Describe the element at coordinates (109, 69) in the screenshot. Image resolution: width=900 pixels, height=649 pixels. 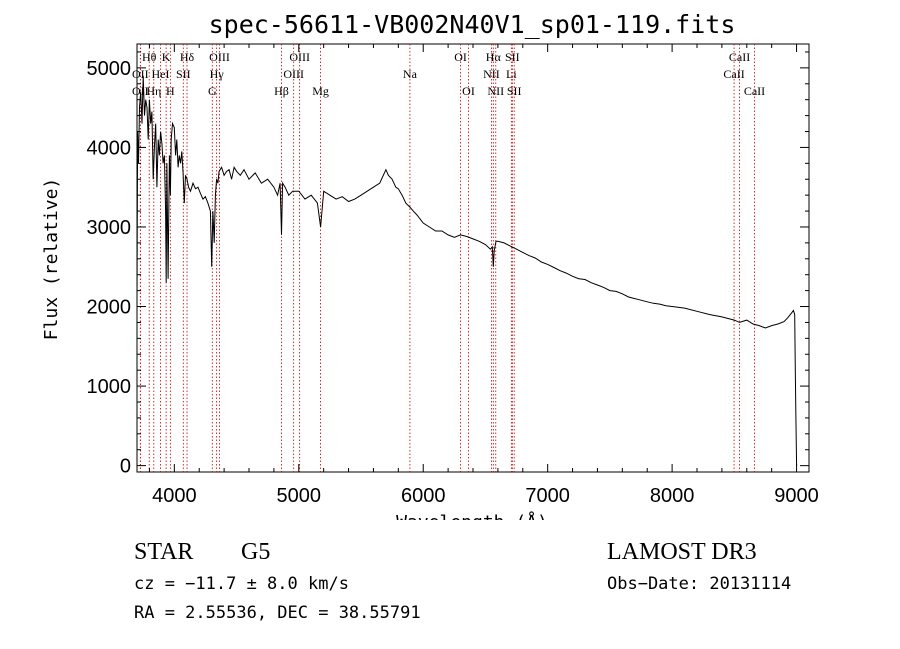
I see `y-tick-label-5: 5000` at that location.